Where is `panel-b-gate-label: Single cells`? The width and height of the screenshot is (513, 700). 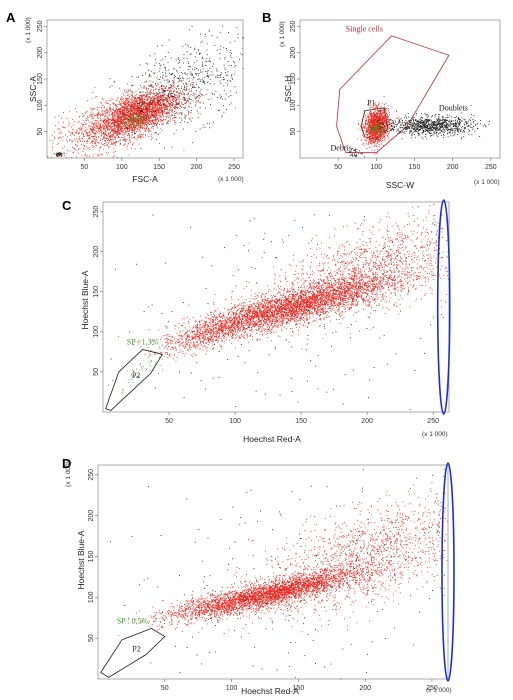 panel-b-gate-label: Single cells is located at coordinates (364, 29).